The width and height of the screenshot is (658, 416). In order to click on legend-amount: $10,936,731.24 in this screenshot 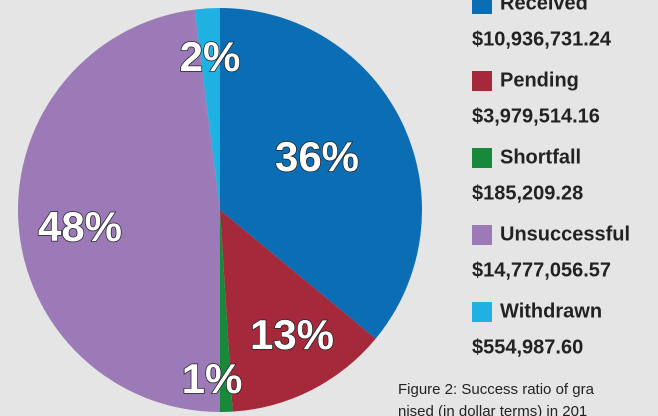, I will do `click(542, 39)`.